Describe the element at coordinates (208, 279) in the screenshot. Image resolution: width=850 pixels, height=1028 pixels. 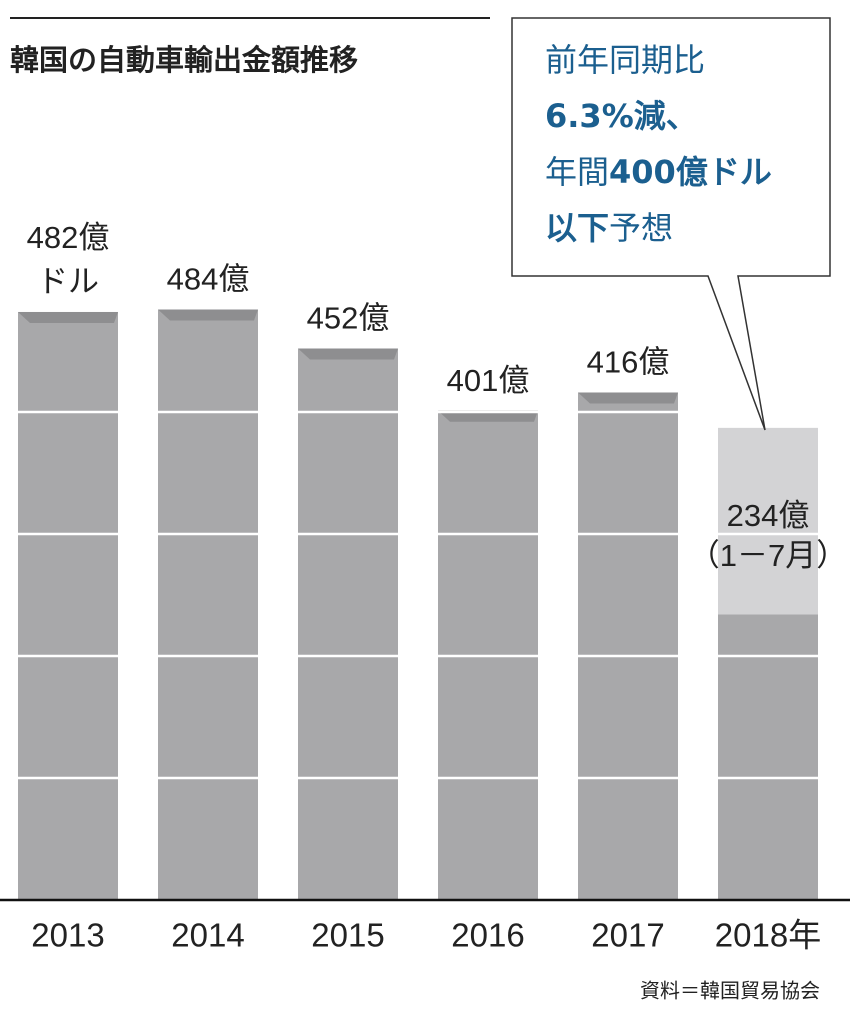
I see `value-label: 484億` at that location.